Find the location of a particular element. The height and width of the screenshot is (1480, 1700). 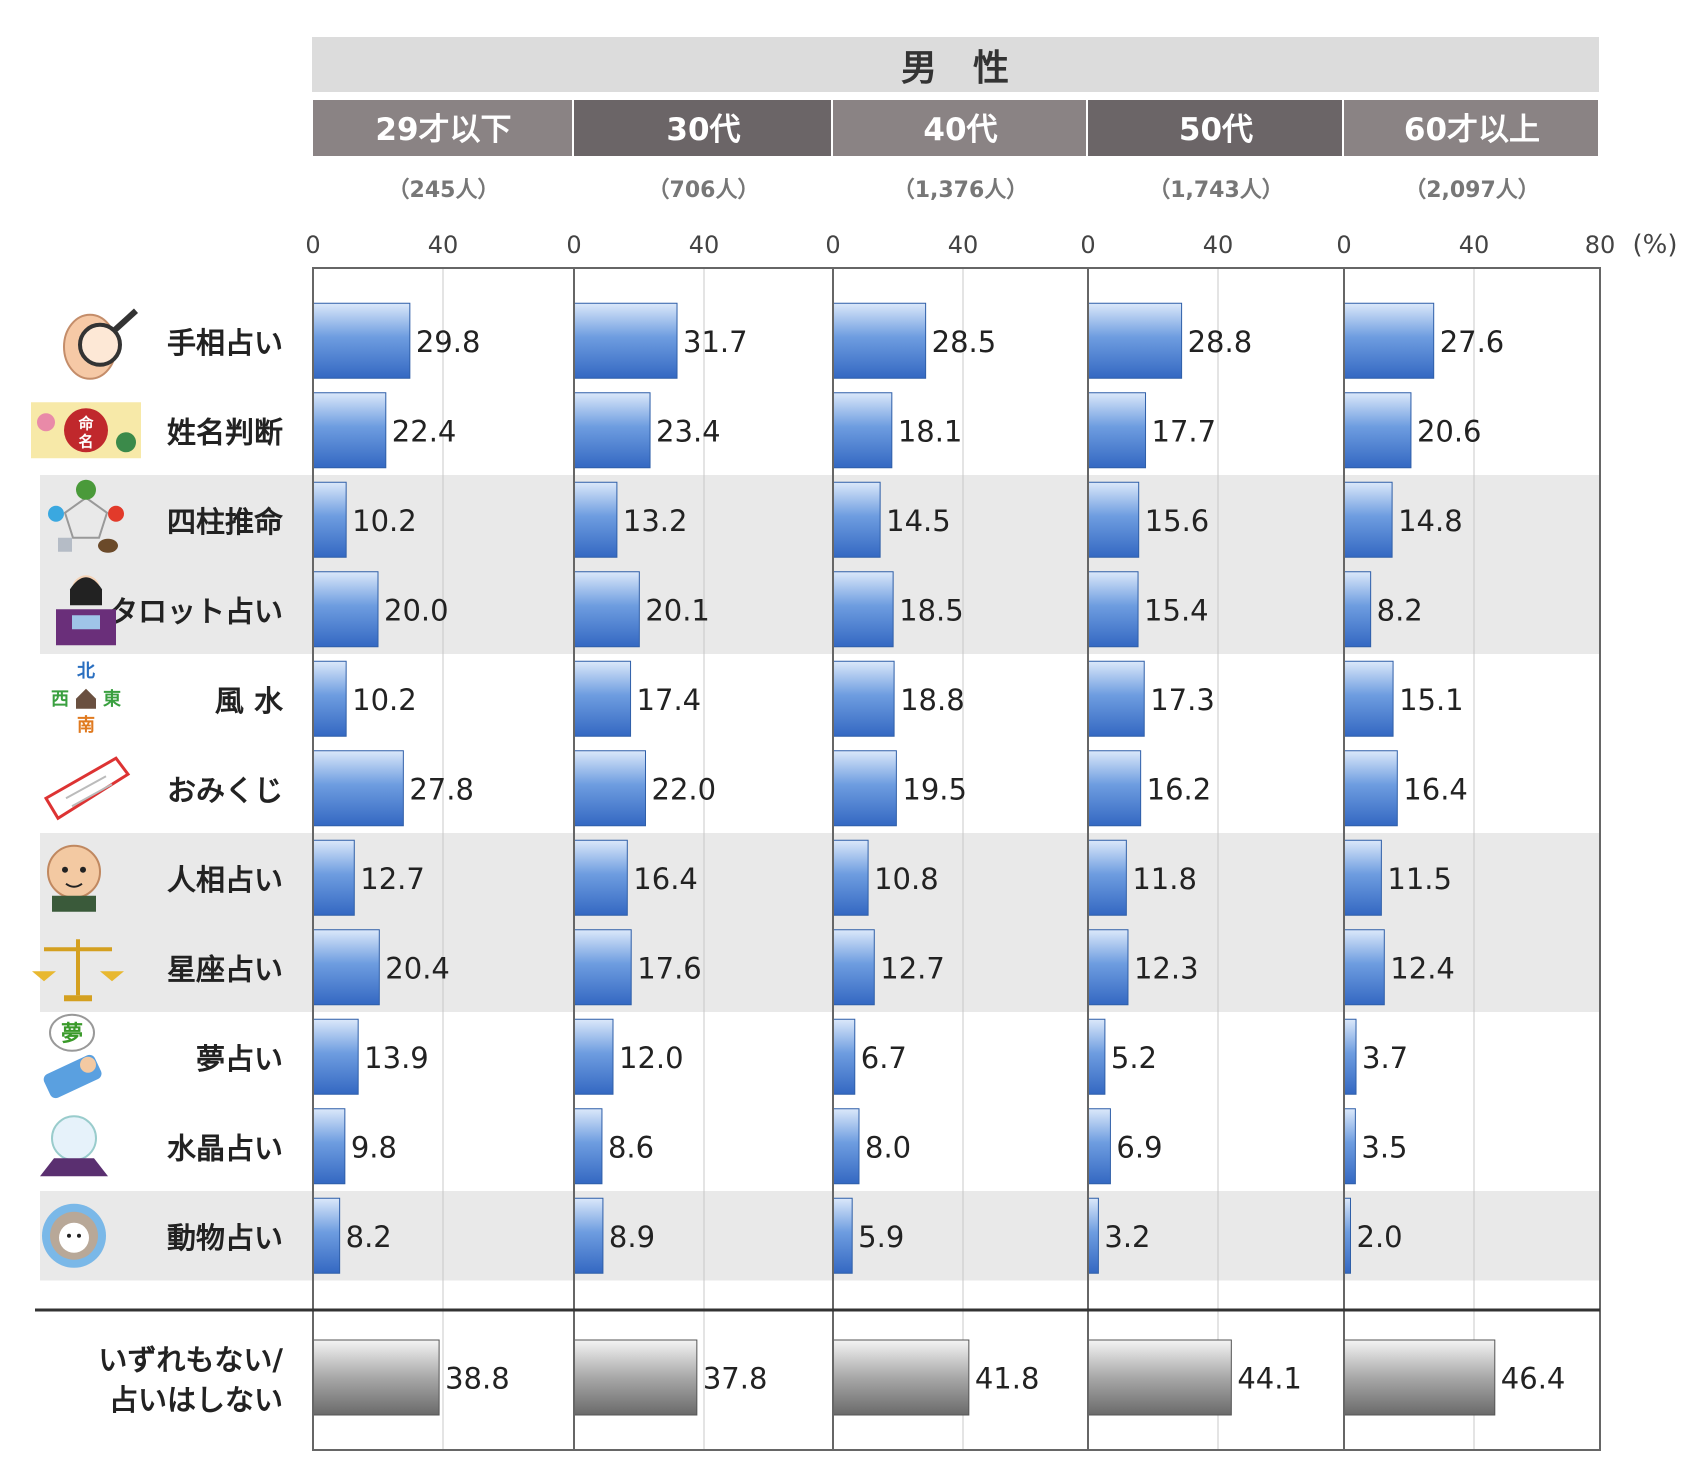

category-label: 風 水 is located at coordinates (249, 701).